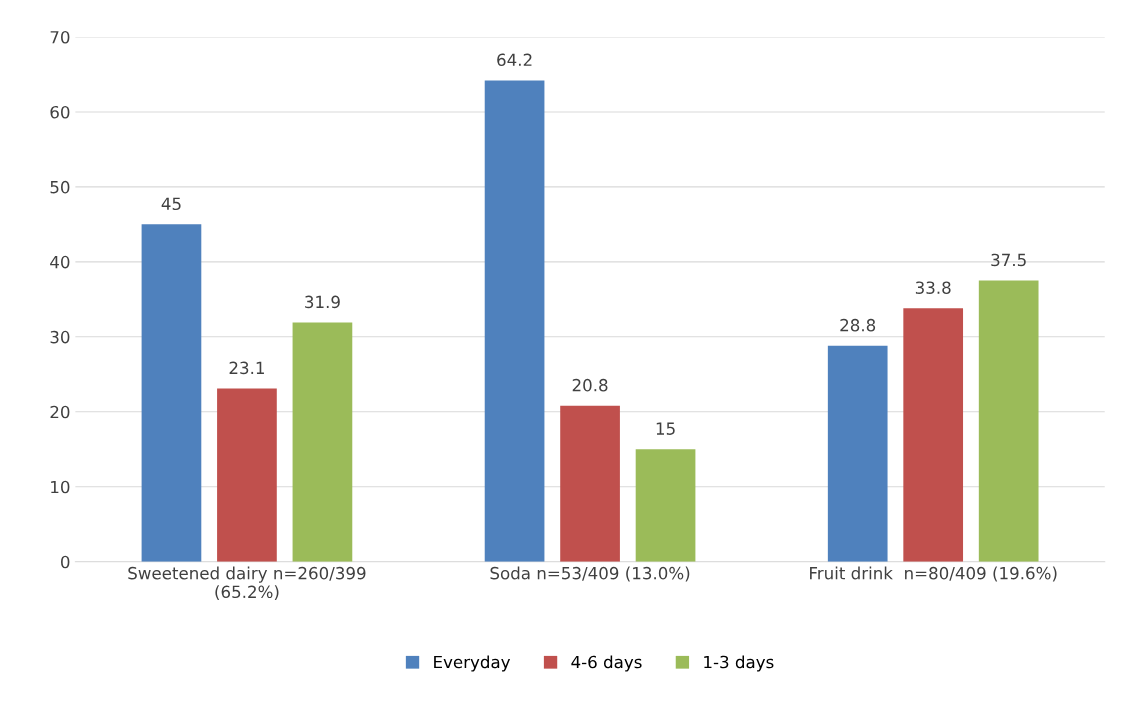  Describe the element at coordinates (247, 583) in the screenshot. I see `x-tick-label: Sweetened dairy n=260/399 (65.2%)` at that location.